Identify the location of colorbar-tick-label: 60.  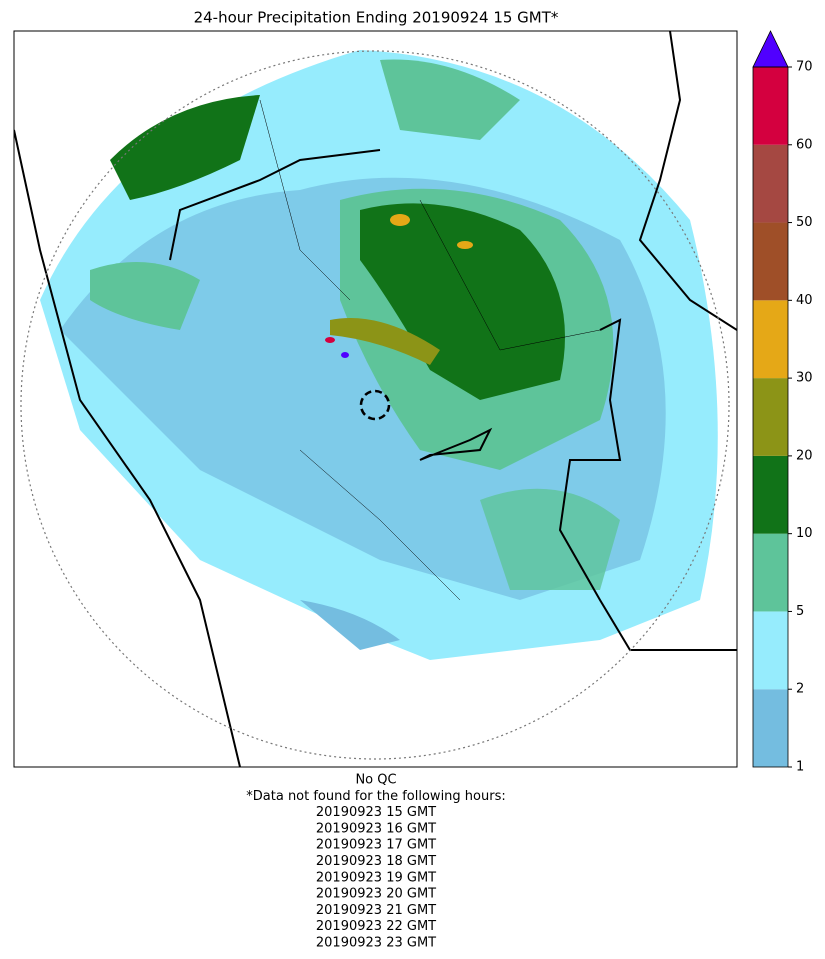
(804, 144).